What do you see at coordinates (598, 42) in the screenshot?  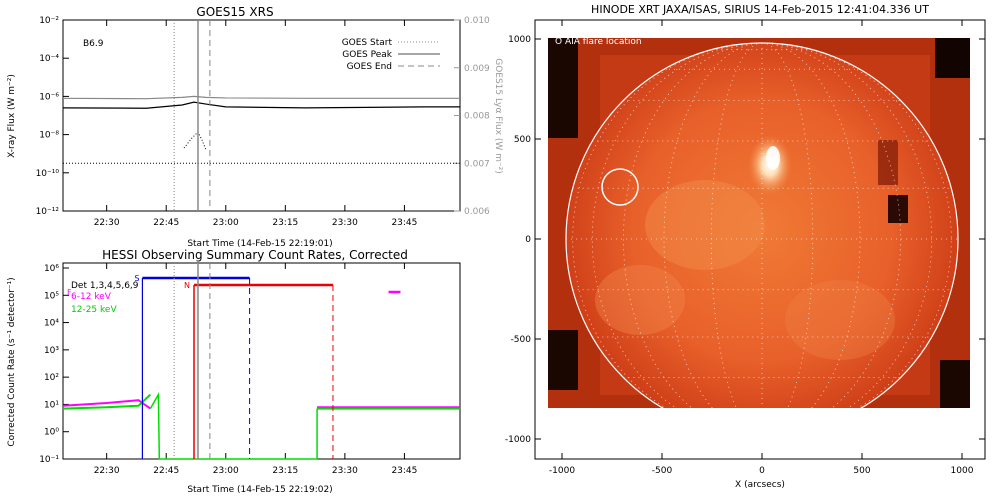 I see `xrt-annotation: O AIA flare location` at bounding box center [598, 42].